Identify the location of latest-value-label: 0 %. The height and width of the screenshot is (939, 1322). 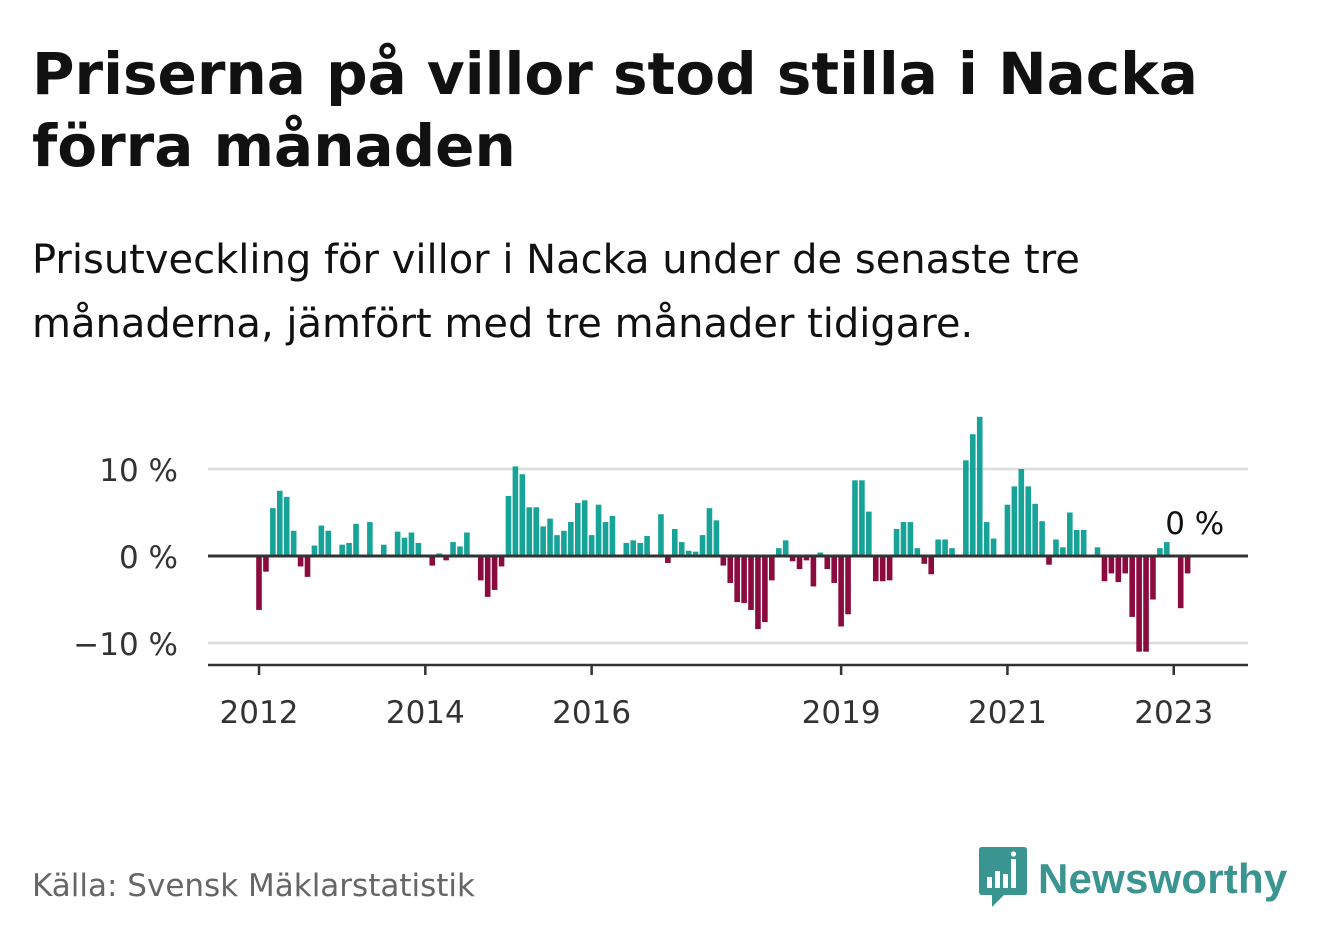
(1194, 524).